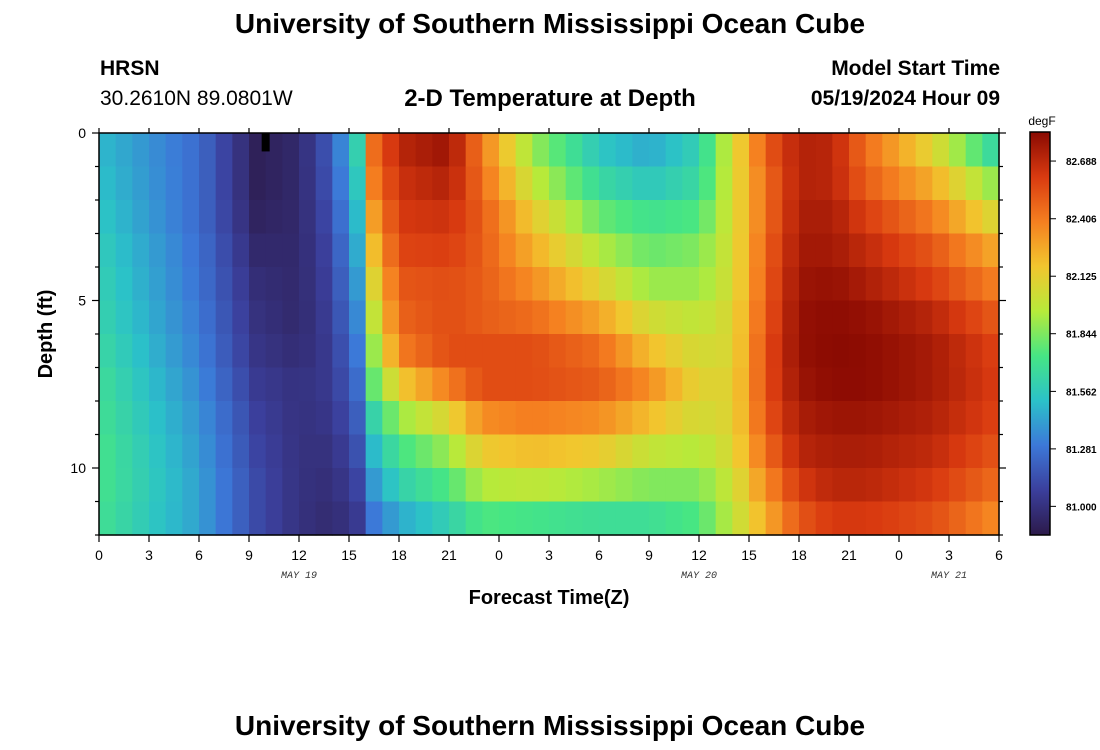  What do you see at coordinates (399, 555) in the screenshot?
I see `x-tick-label: 18` at bounding box center [399, 555].